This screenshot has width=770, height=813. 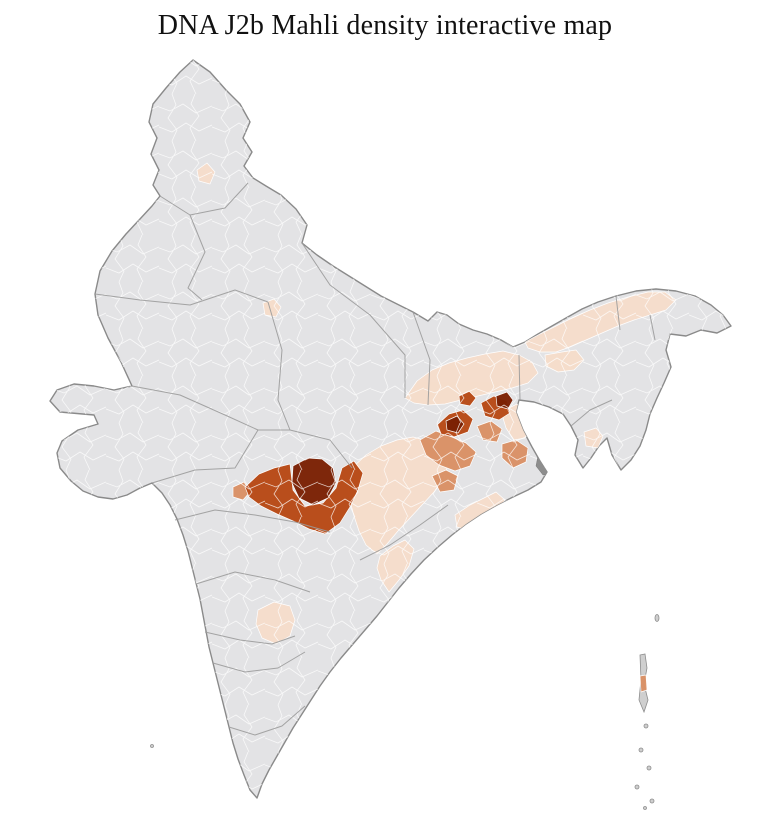 I want to click on map-title: DNA J2b Mahli density interactive map, so click(x=385, y=25).